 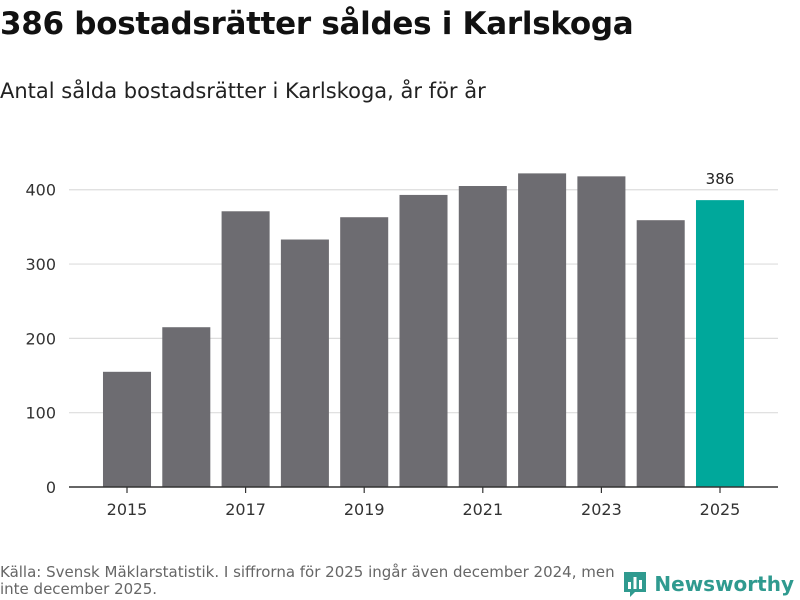 I want to click on y-tick-label-300: 300, so click(x=40, y=264).